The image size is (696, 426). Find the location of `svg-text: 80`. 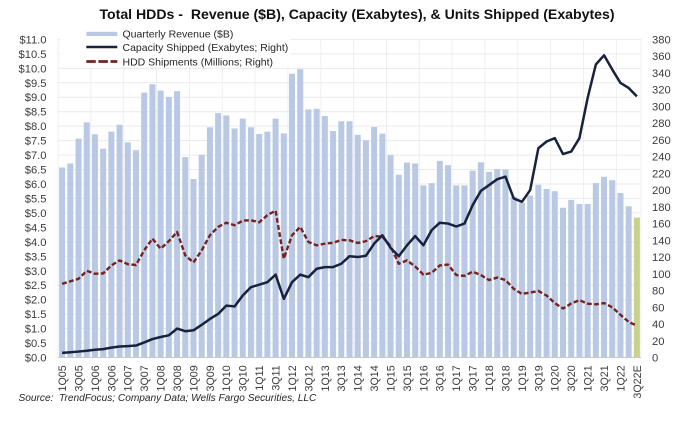

svg-text: 80 is located at coordinates (658, 292).